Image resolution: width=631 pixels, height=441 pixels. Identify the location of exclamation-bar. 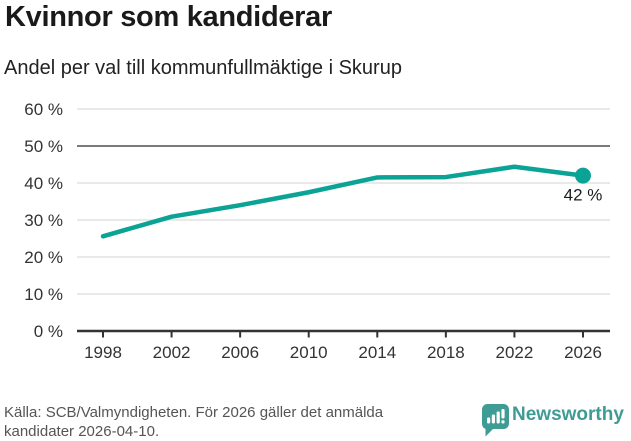
(503, 414).